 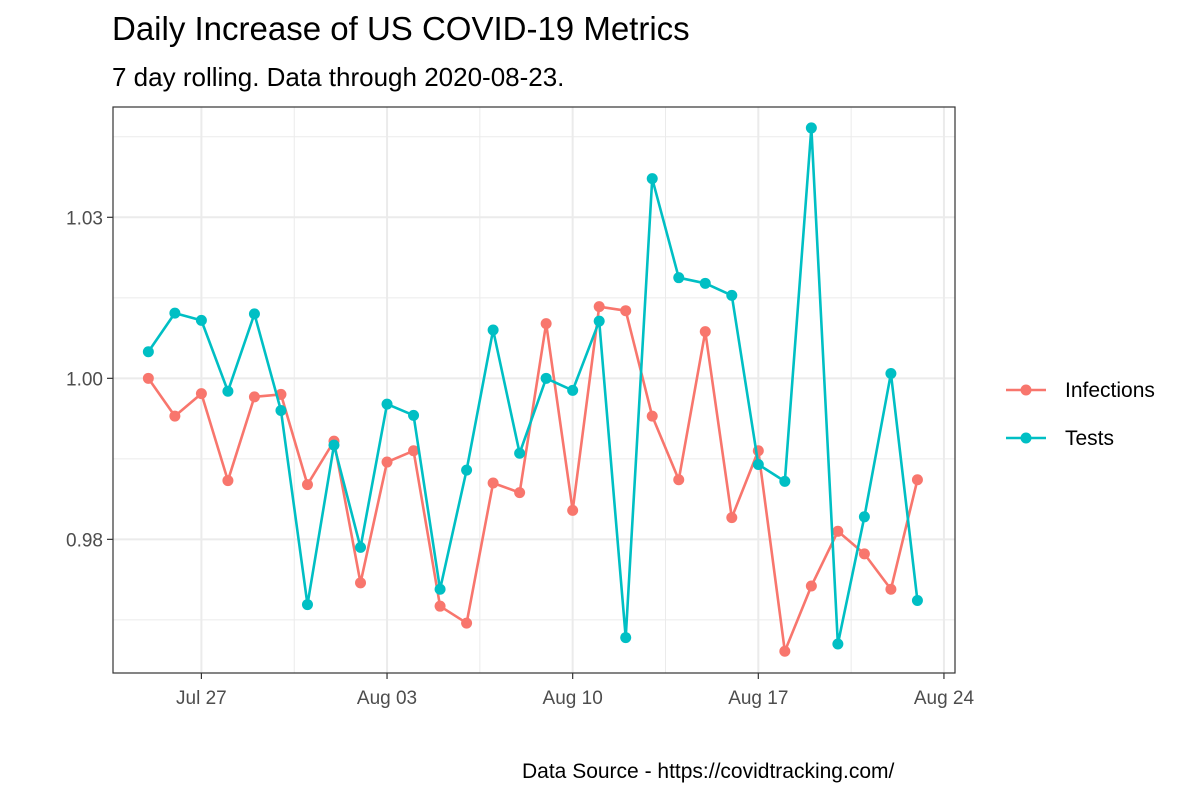 What do you see at coordinates (84, 218) in the screenshot?
I see `y-tick-label: 1.03` at bounding box center [84, 218].